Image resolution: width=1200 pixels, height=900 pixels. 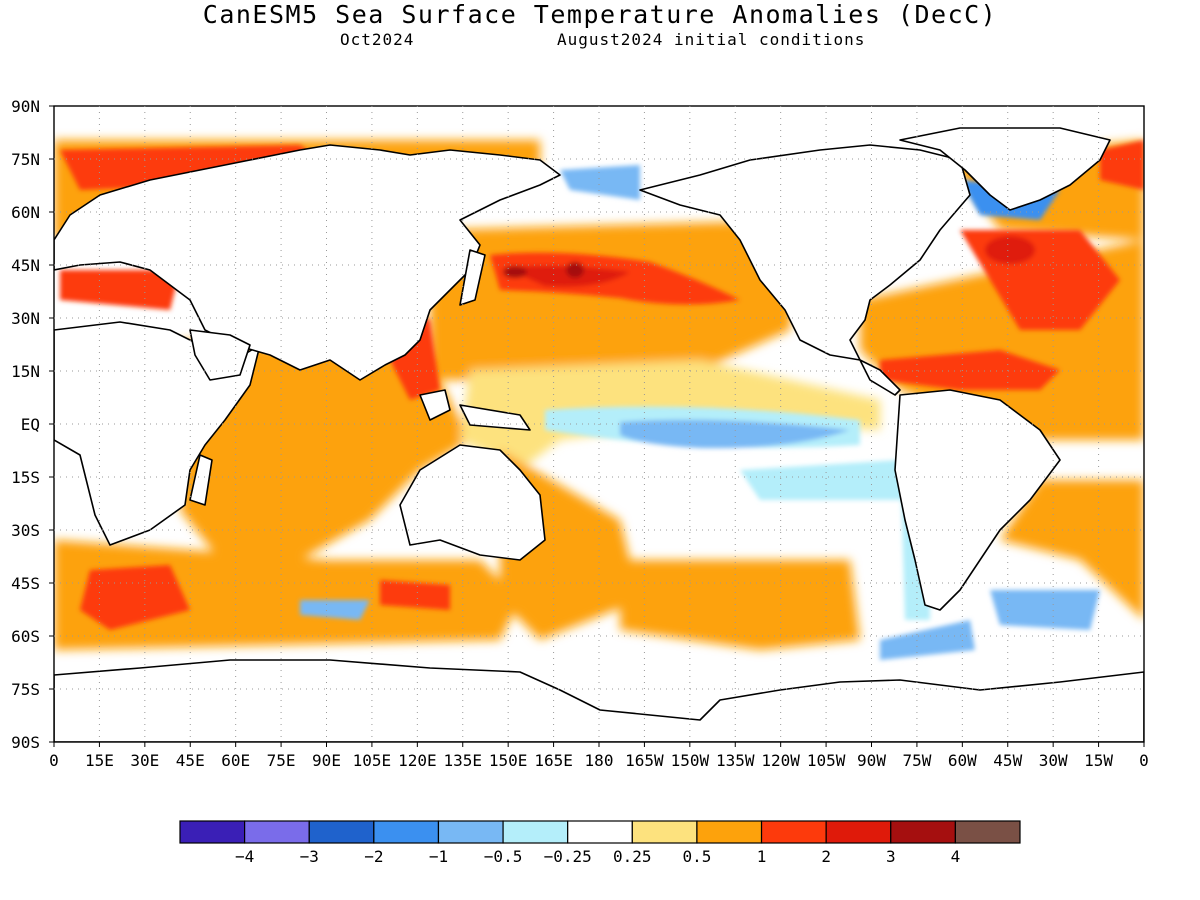 I want to click on colorbar-label: −3, so click(x=309, y=856).